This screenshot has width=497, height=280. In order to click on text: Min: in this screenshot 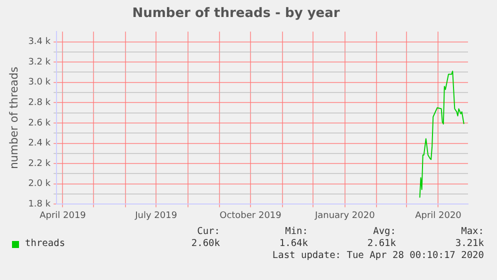, I will do `click(296, 232)`.